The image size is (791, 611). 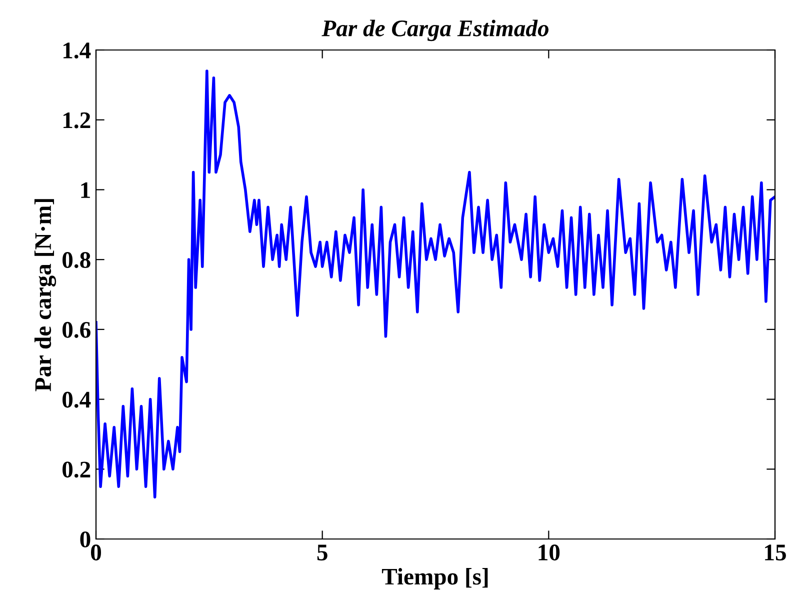 What do you see at coordinates (322, 552) in the screenshot?
I see `x-tick-label: 5` at bounding box center [322, 552].